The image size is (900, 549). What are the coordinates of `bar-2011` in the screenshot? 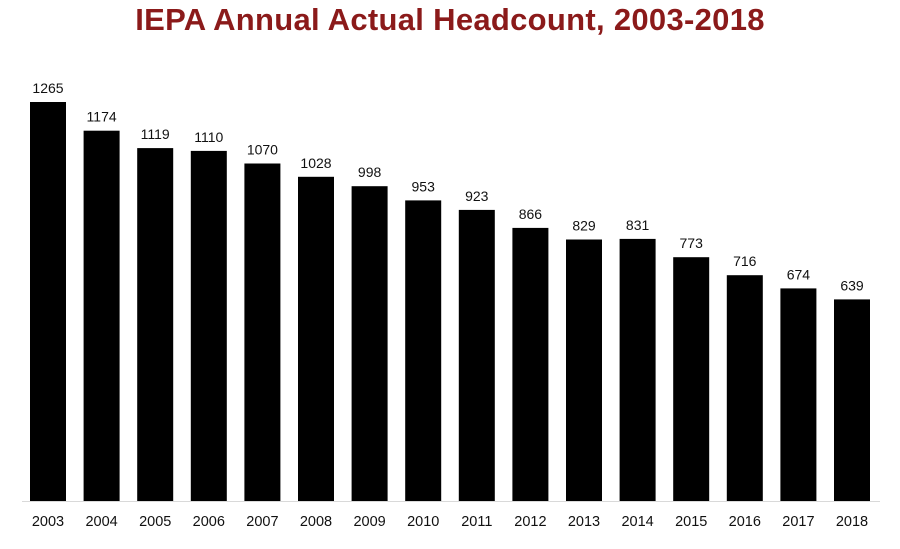 It's located at (476, 355).